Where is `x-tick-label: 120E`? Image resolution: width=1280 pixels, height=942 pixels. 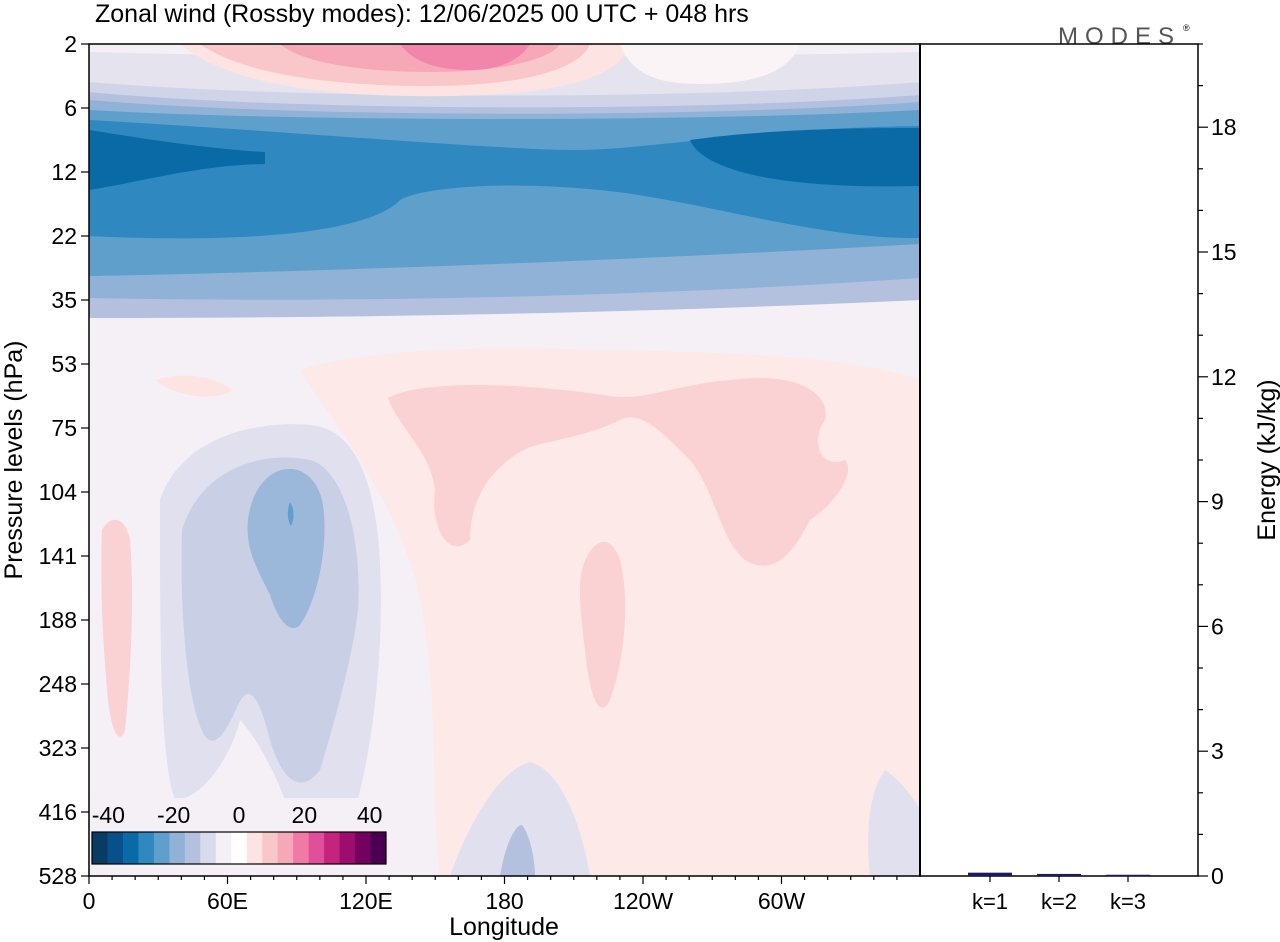
x-tick-label: 120E is located at coordinates (366, 901).